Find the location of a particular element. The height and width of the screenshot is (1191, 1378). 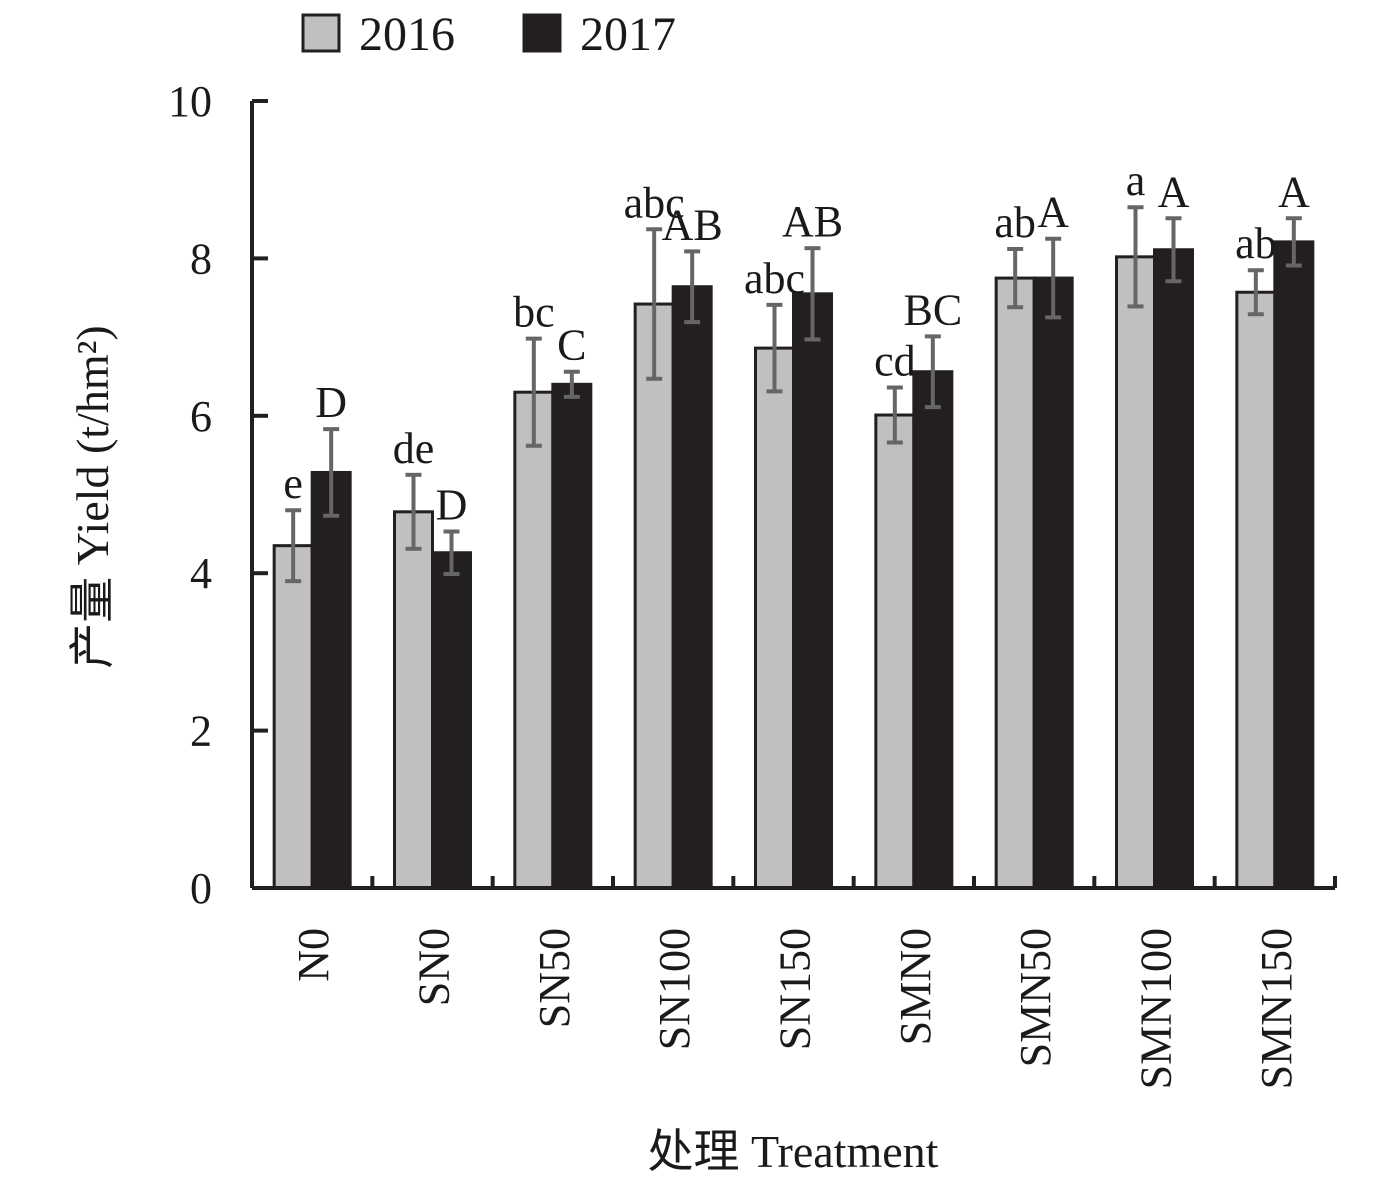

bar-2017-SN0 is located at coordinates (451, 720).